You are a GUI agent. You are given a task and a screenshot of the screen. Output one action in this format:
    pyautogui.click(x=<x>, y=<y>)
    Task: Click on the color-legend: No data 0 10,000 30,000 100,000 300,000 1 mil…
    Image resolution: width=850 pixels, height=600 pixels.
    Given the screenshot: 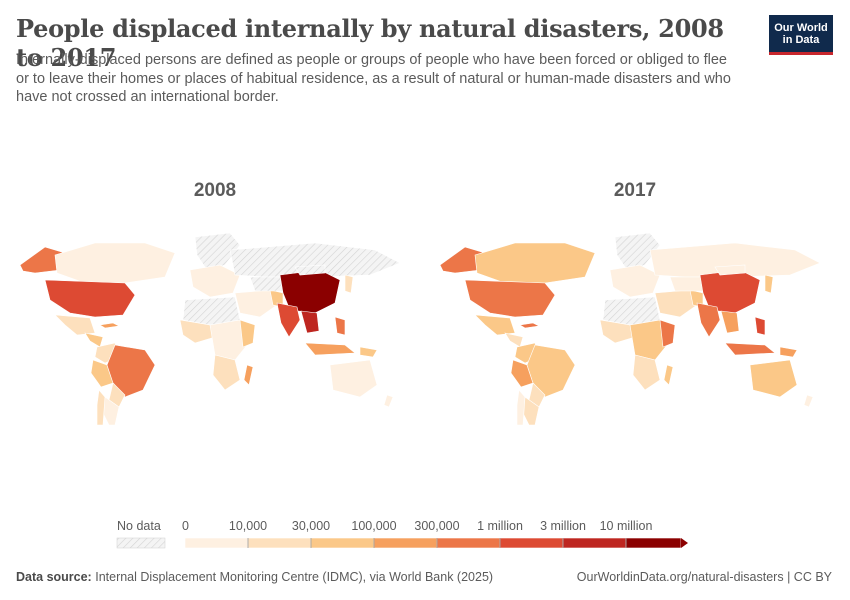 What is the action you would take?
    pyautogui.click(x=425, y=535)
    